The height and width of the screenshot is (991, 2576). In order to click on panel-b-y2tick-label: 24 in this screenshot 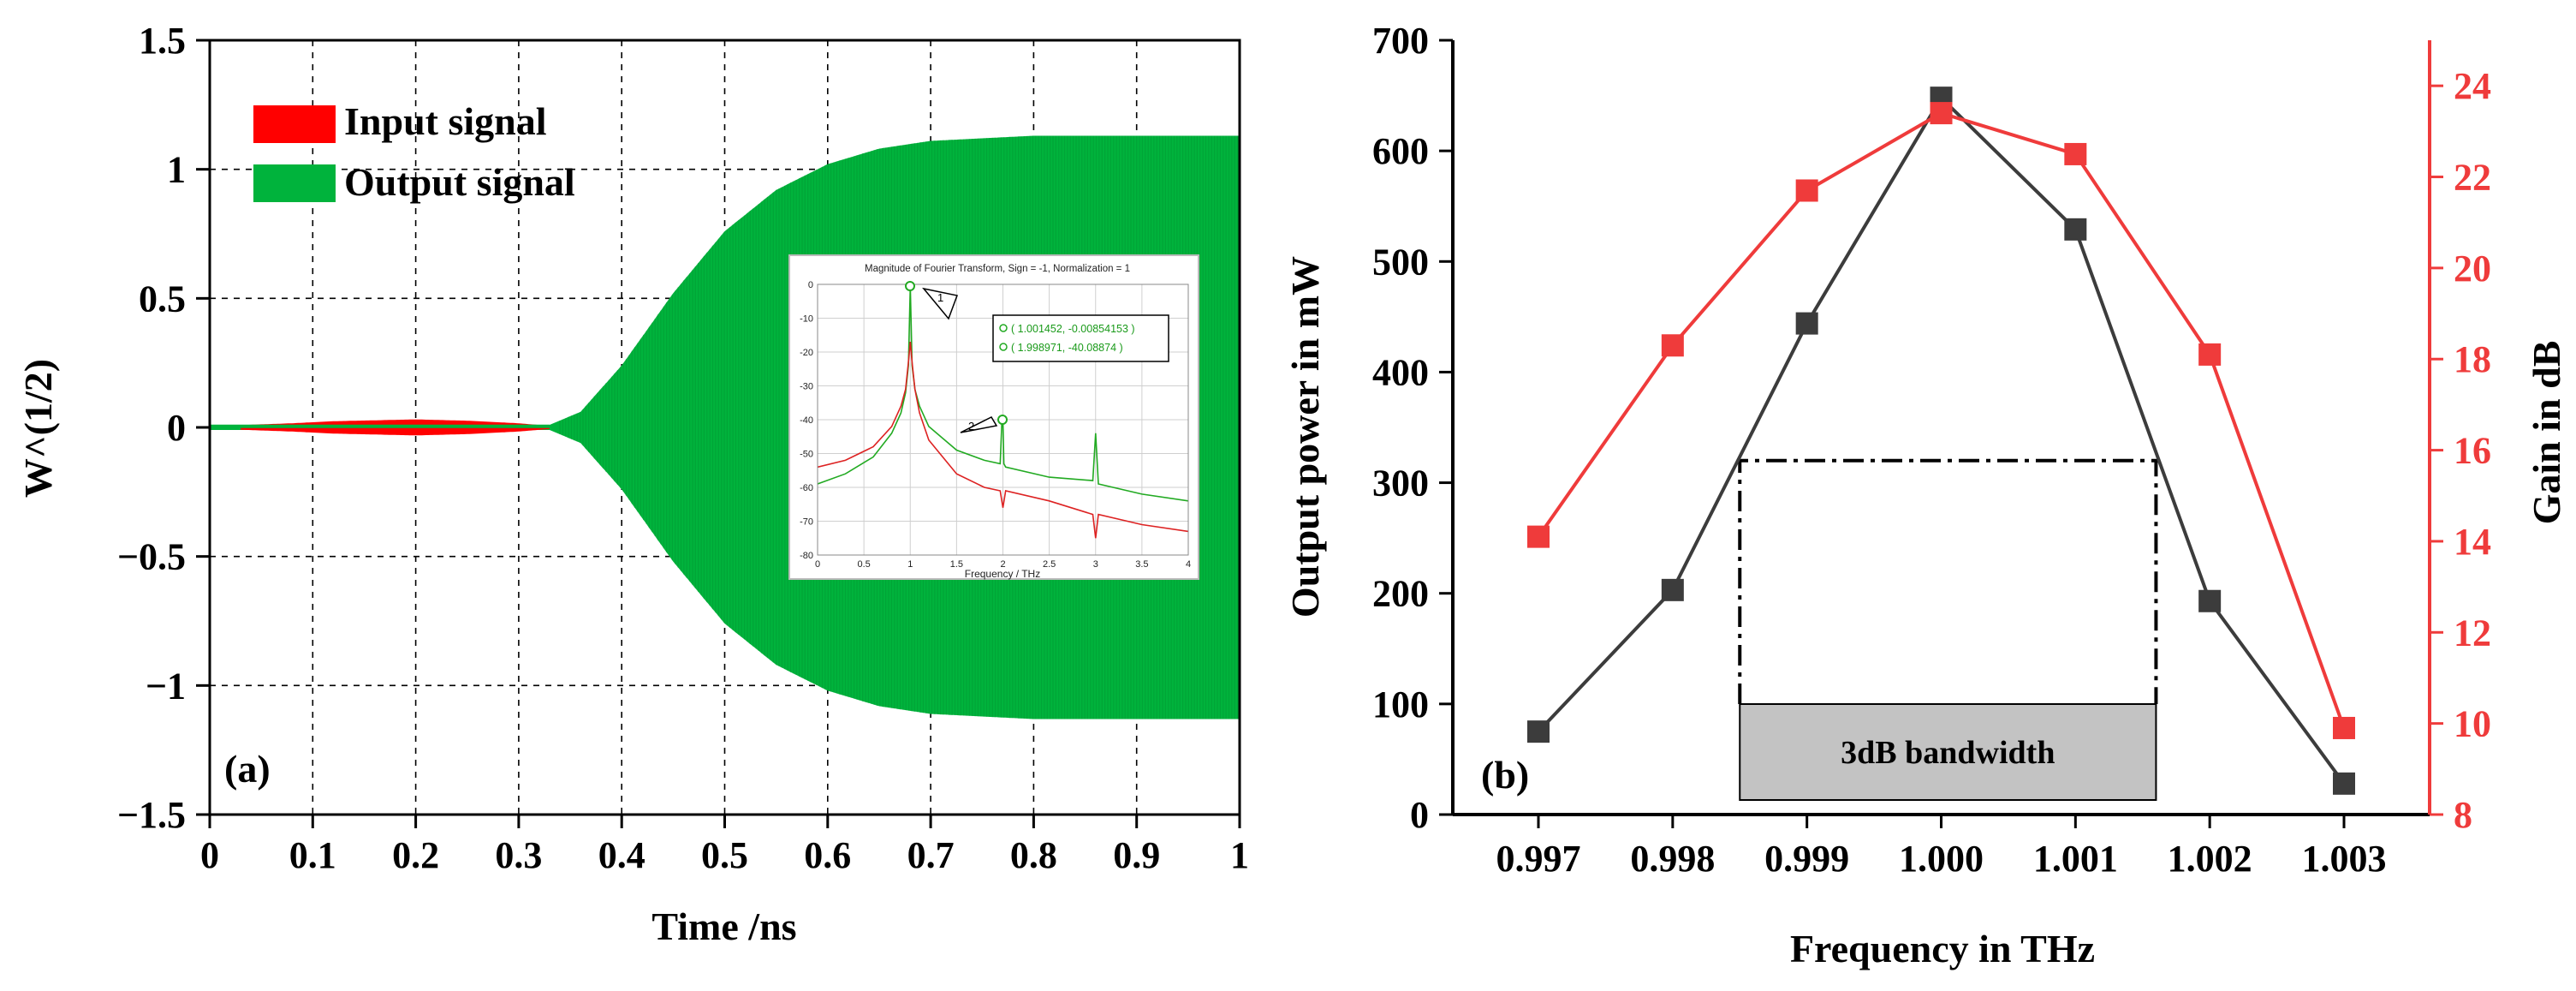, I will do `click(2473, 86)`.